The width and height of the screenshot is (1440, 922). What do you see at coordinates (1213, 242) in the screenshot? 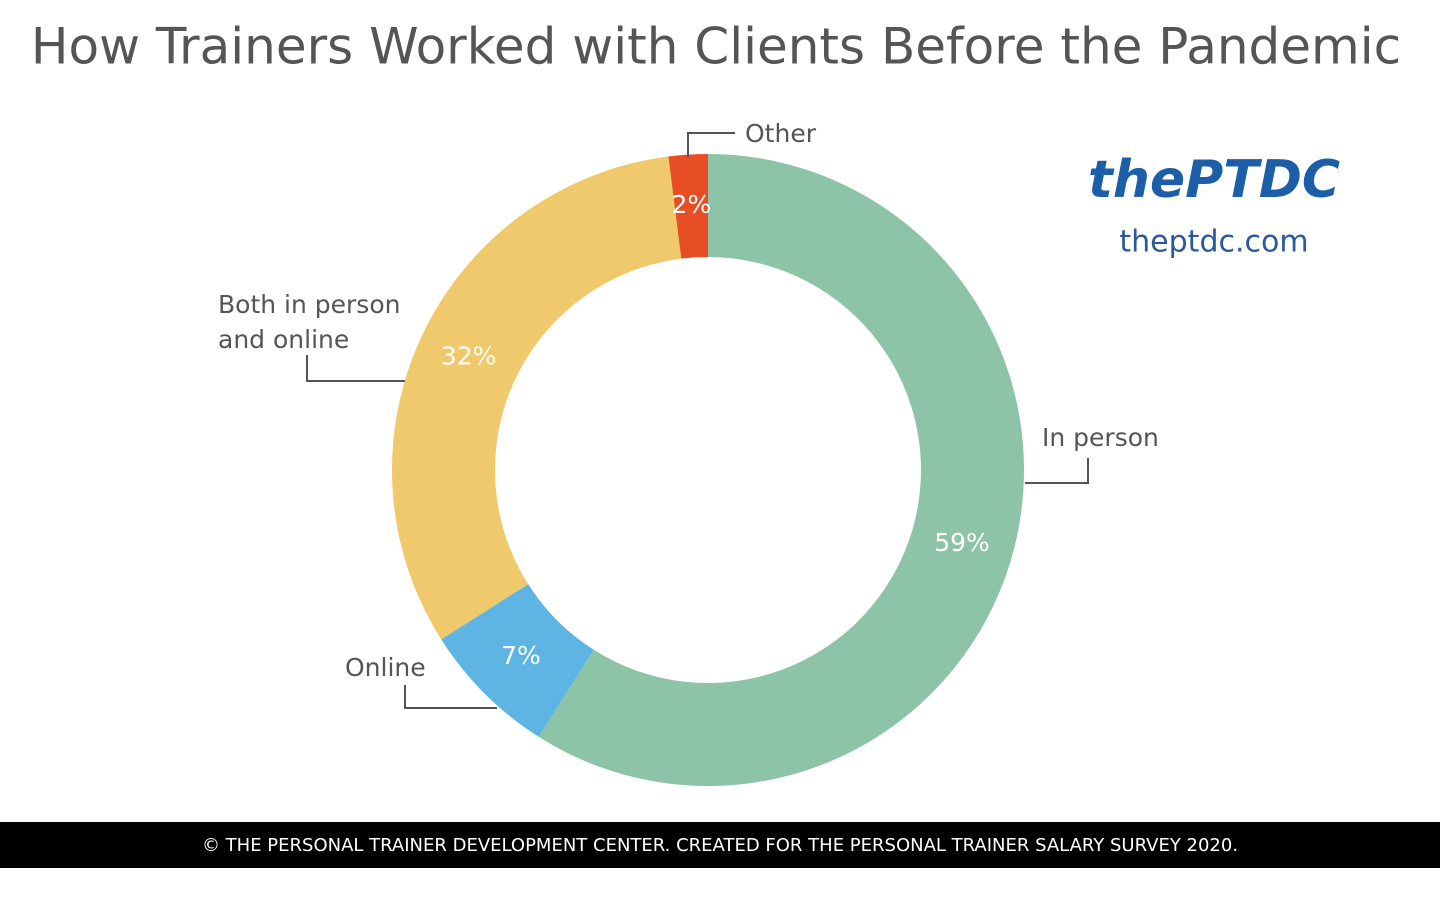
I see `logo-url: theptdc.com` at bounding box center [1213, 242].